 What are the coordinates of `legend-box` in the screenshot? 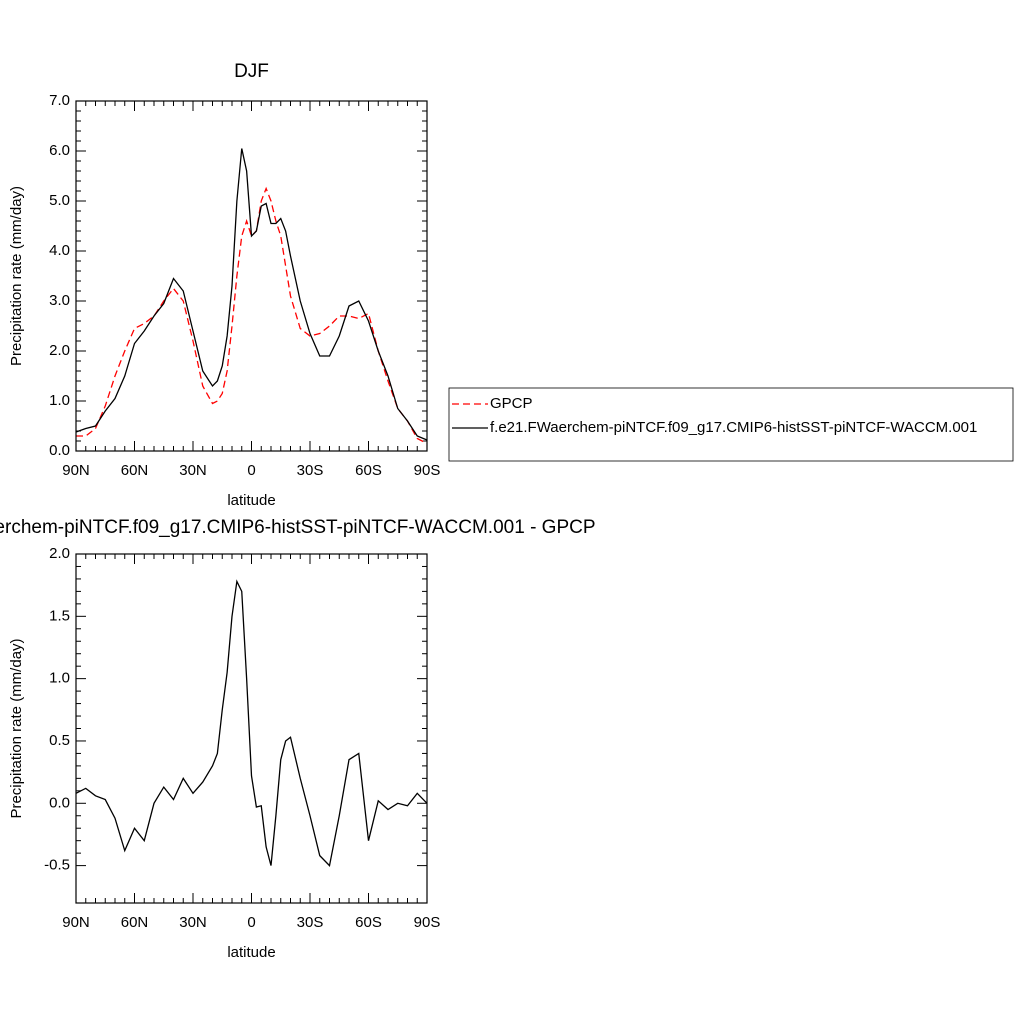 It's located at (731, 424).